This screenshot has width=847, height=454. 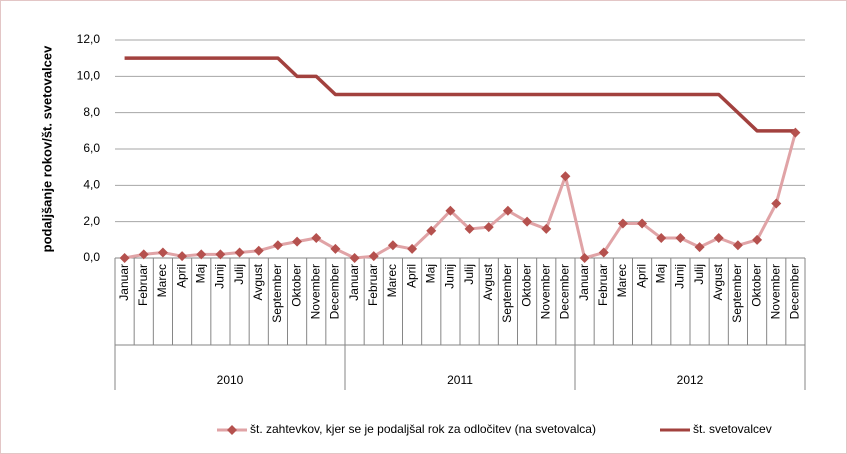 I want to click on y-tick-label: 12,0, so click(x=89, y=39).